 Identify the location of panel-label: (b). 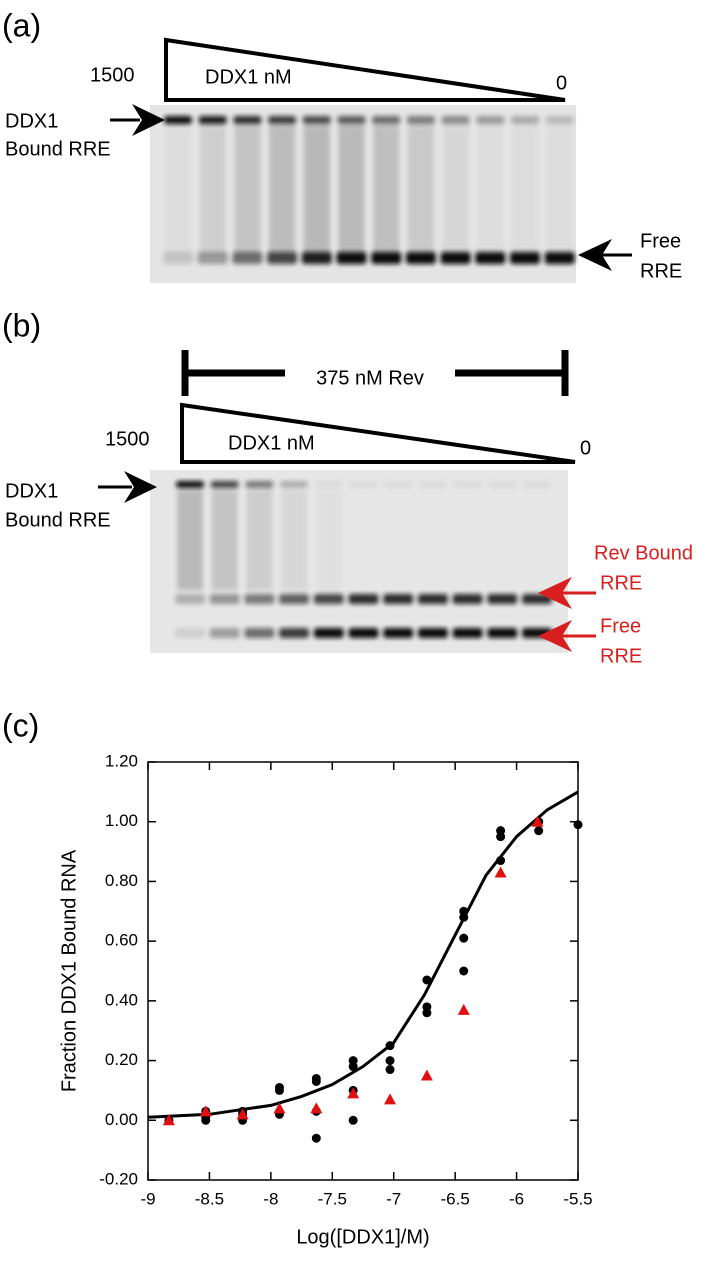
(21, 325).